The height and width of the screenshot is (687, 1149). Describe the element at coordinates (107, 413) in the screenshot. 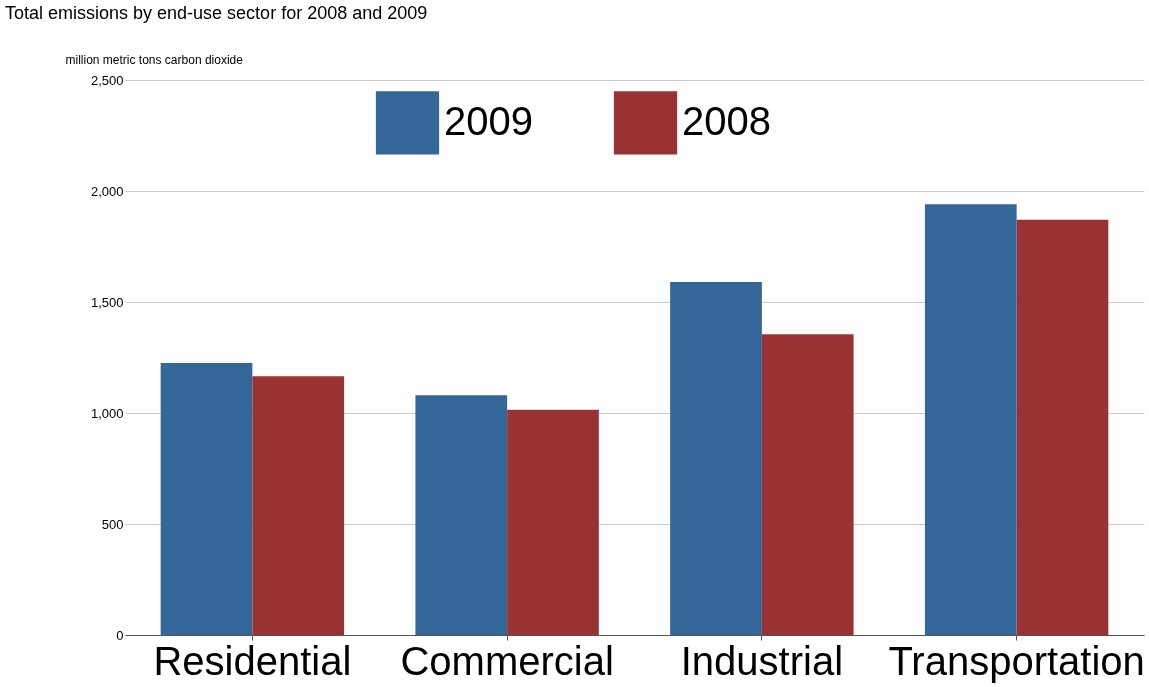

I see `y-tick-label: 1,000` at that location.